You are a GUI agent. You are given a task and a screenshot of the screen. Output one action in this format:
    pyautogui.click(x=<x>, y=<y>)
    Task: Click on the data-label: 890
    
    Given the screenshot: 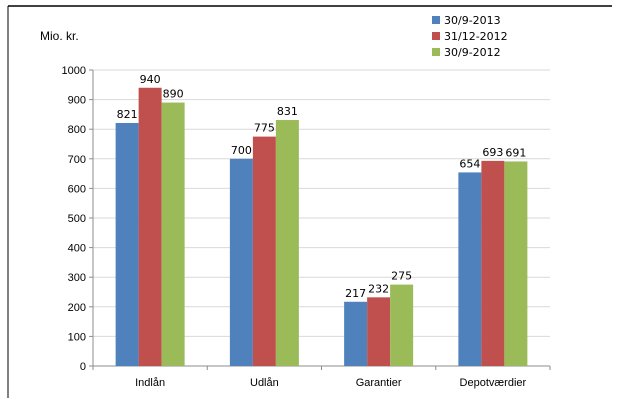 What is the action you would take?
    pyautogui.click(x=173, y=94)
    